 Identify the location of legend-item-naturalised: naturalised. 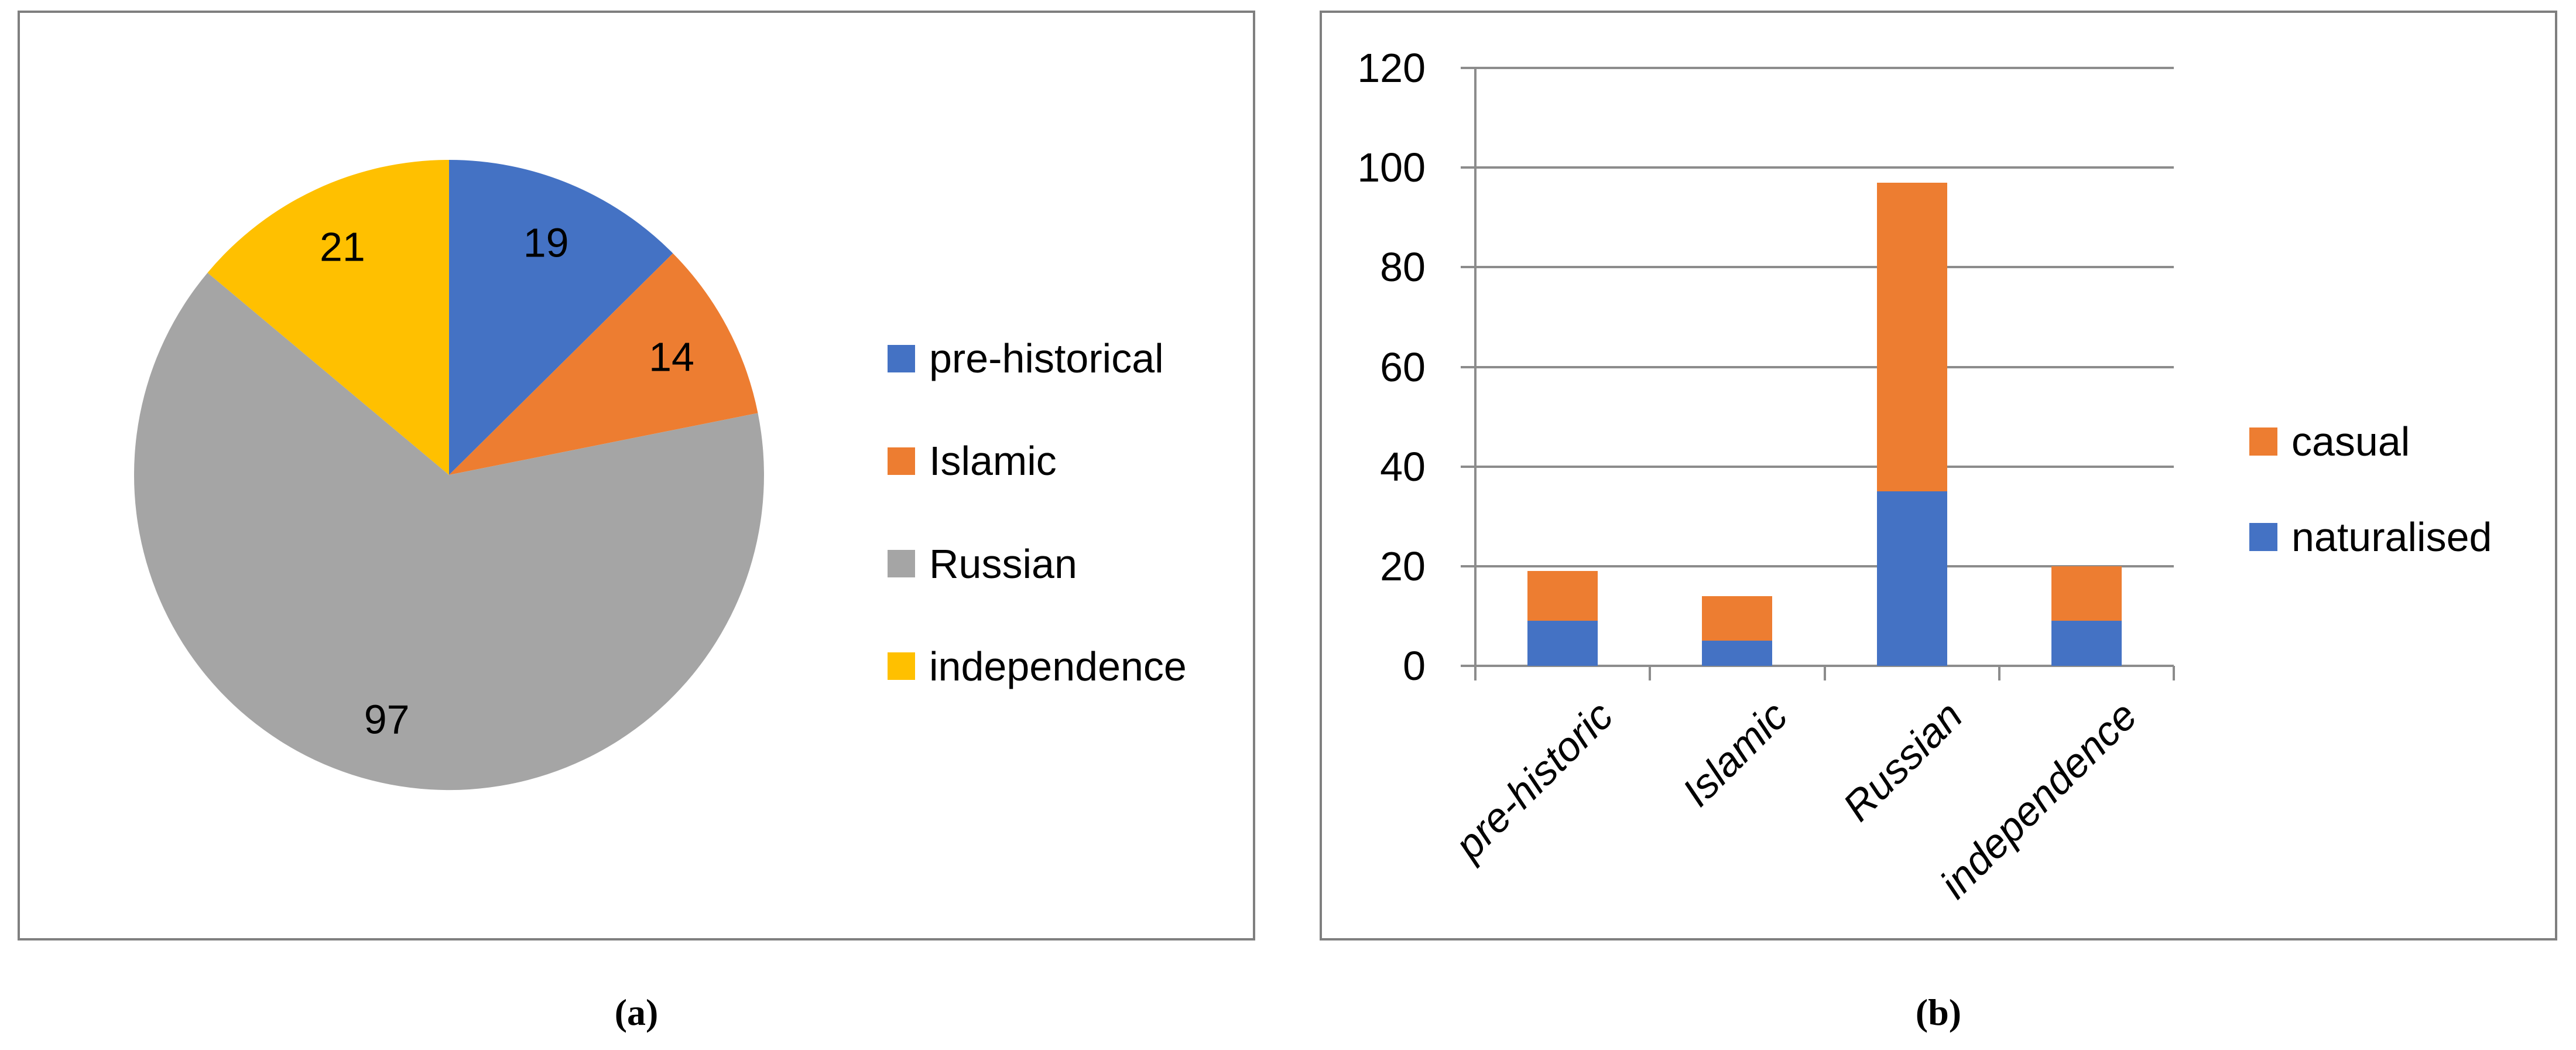
(2370, 537).